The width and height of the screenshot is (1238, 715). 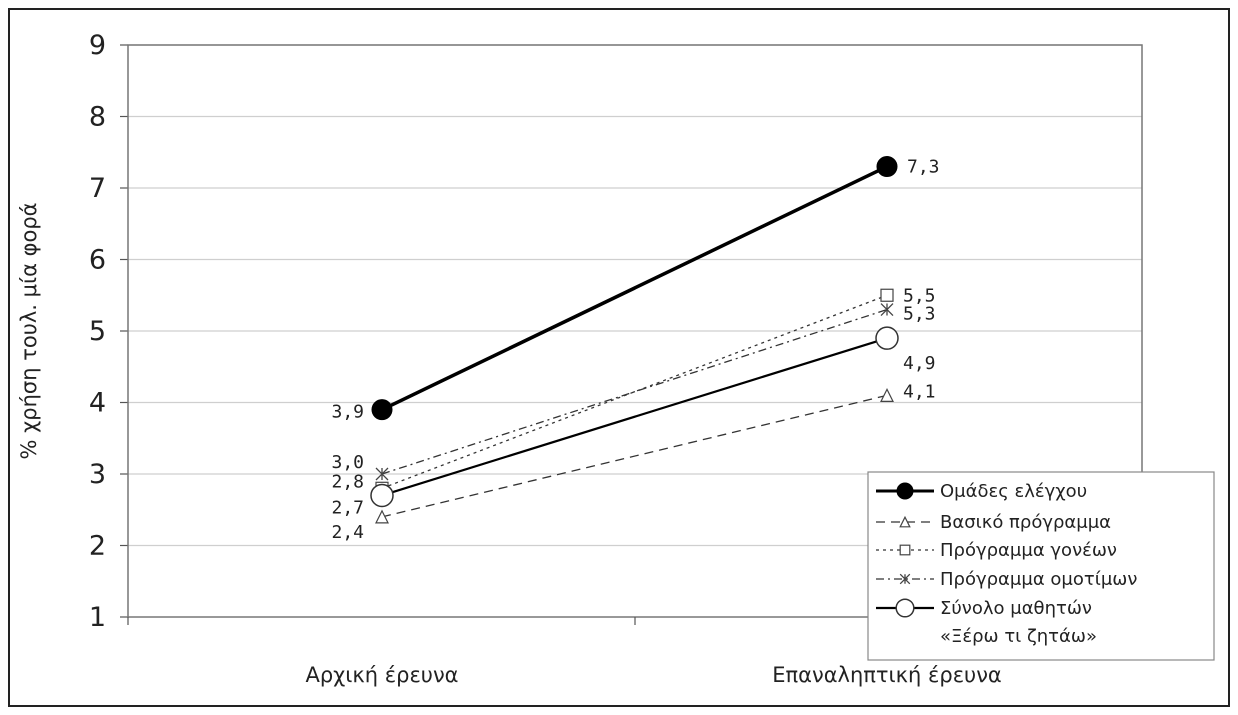 I want to click on data-label: 2,8, so click(x=347, y=481).